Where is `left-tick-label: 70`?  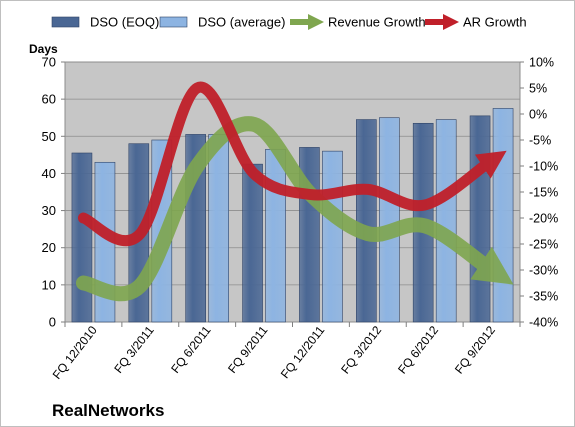
left-tick-label: 70 is located at coordinates (49, 62).